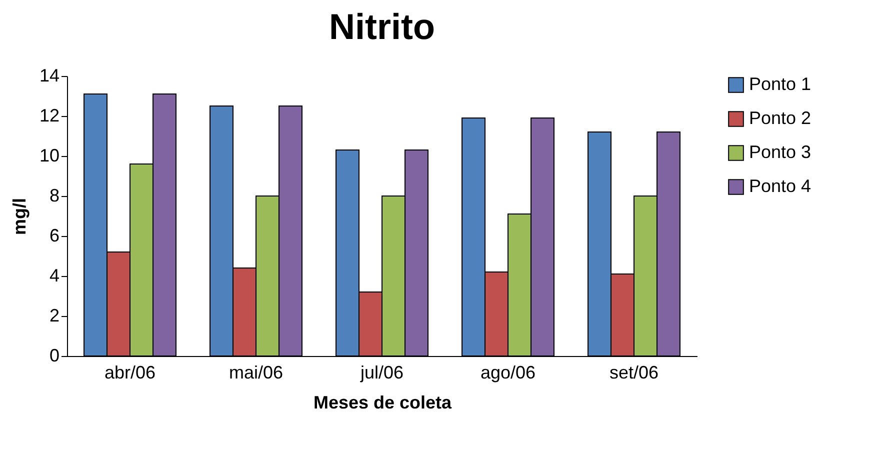  Describe the element at coordinates (49, 156) in the screenshot. I see `y-tick-label: 10` at that location.